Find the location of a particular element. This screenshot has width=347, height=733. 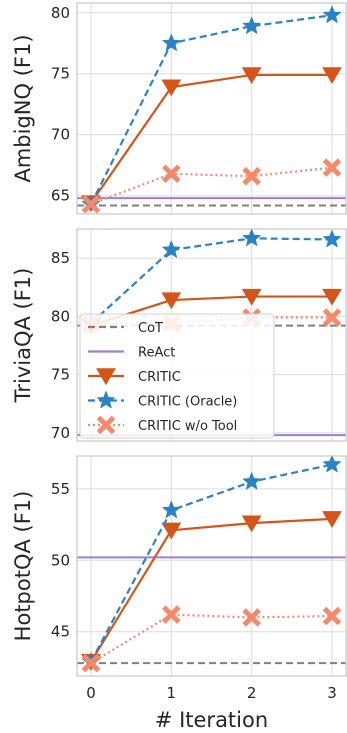

y-tick-label: 85 is located at coordinates (60, 258).